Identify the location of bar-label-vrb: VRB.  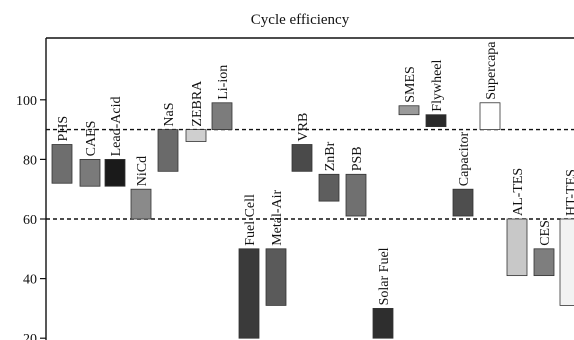
(303, 127).